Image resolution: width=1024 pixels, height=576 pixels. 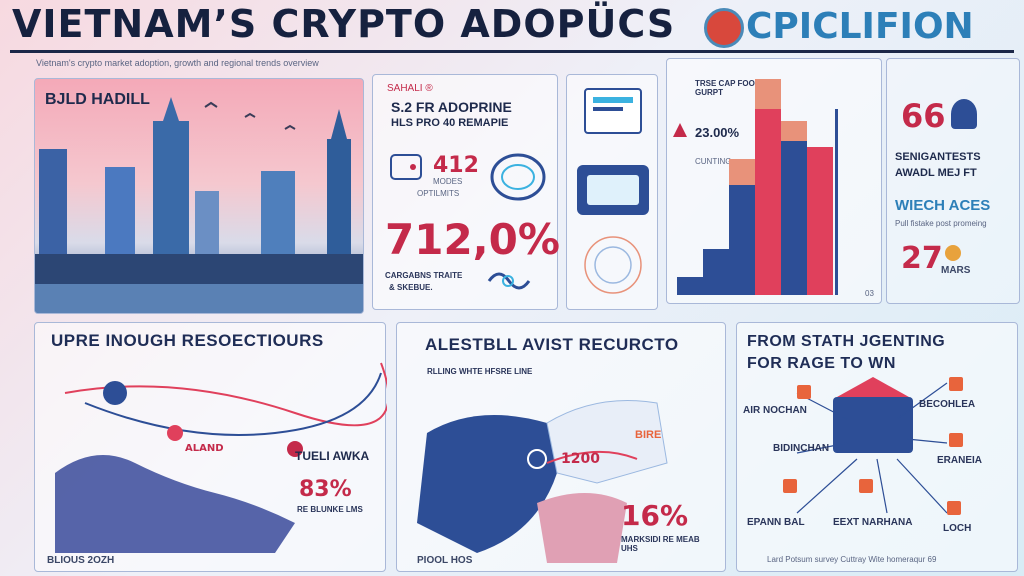 I want to click on adoption-stat: 412, so click(x=456, y=165).